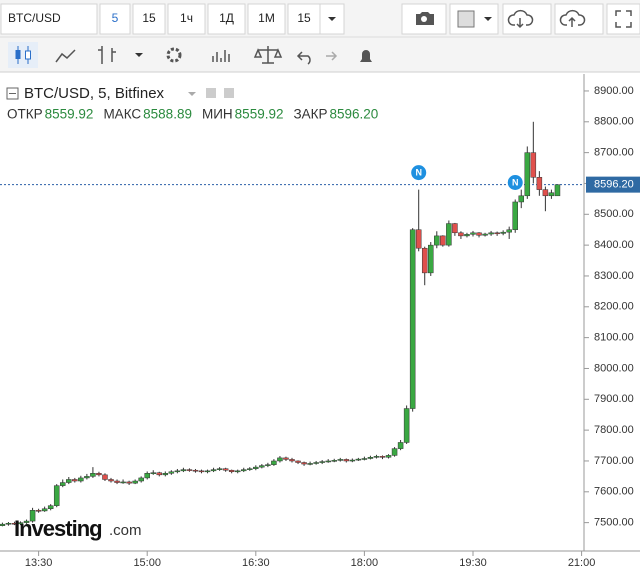 The height and width of the screenshot is (580, 640). Describe the element at coordinates (614, 214) in the screenshot. I see `y-tick-label: 8500.00` at that location.